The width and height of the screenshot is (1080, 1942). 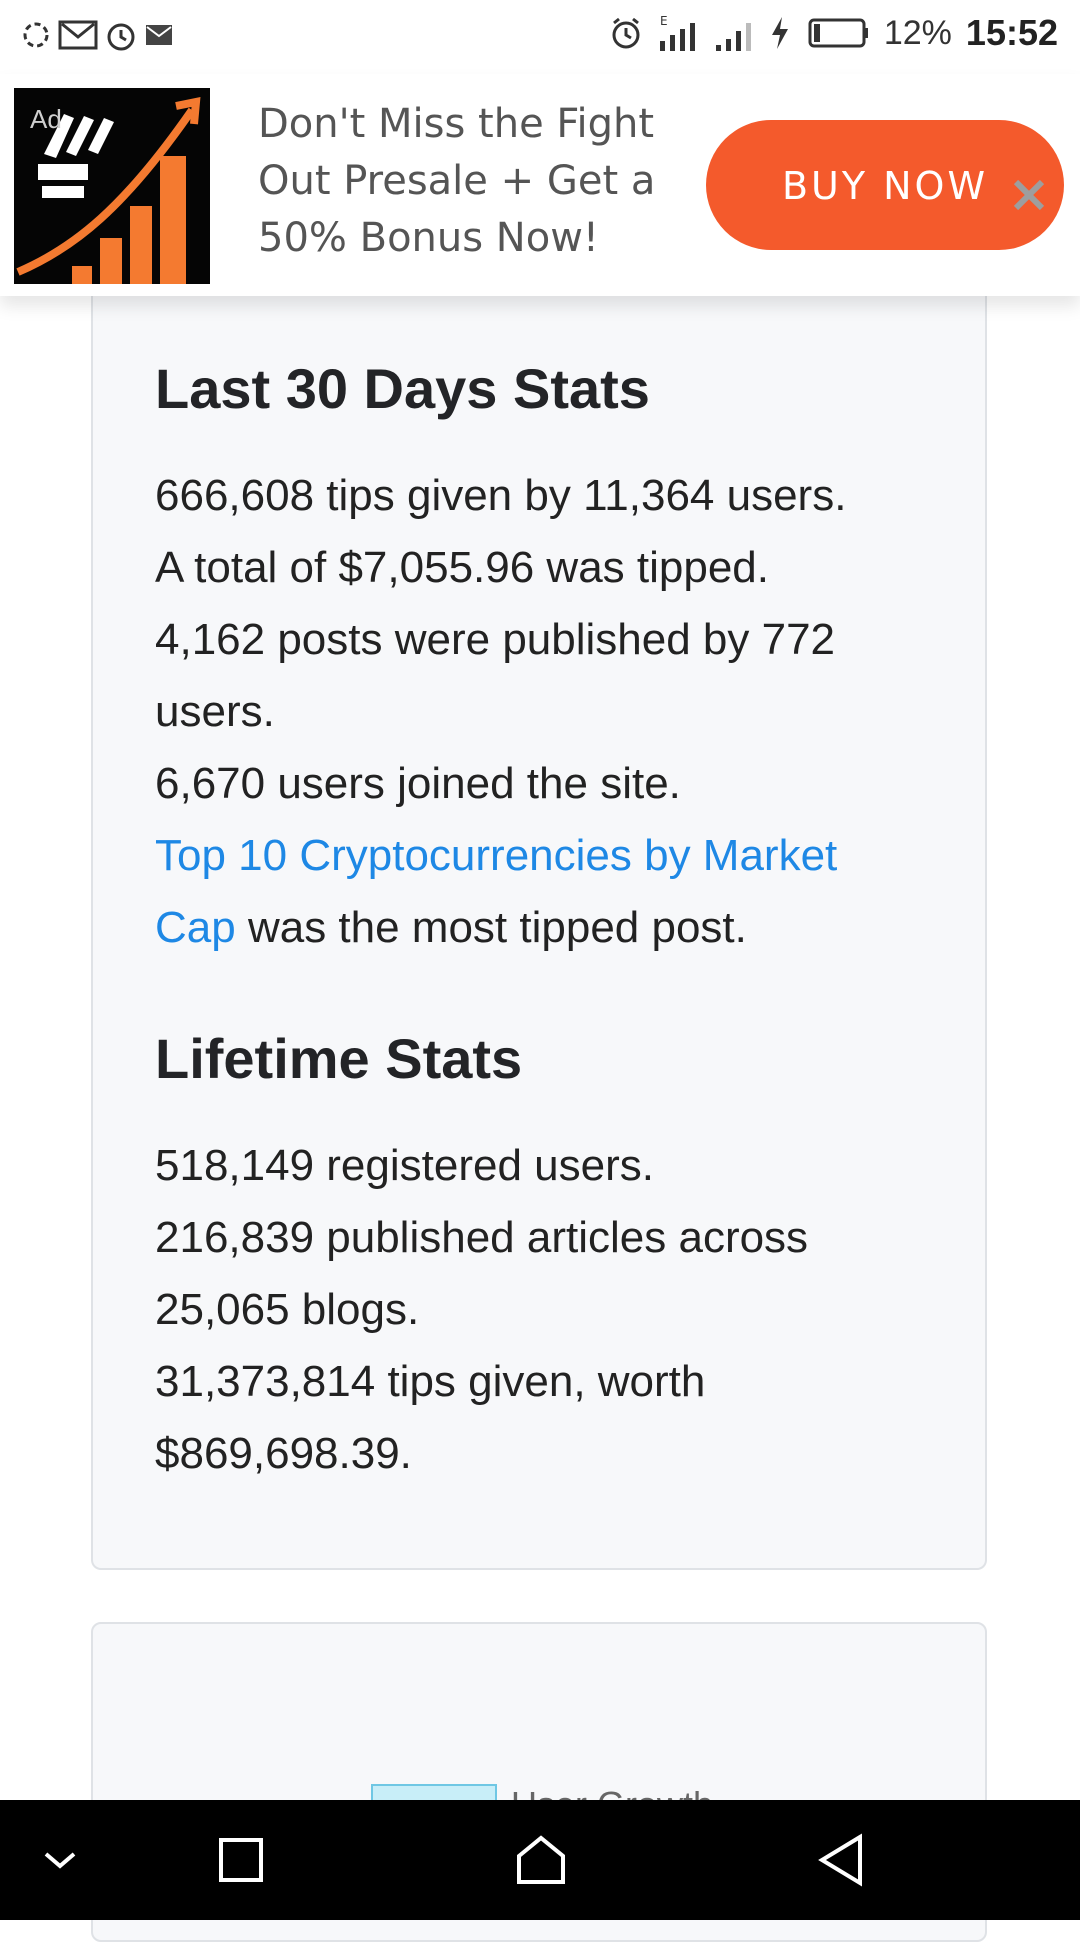 I want to click on battery-icon, so click(x=838, y=33).